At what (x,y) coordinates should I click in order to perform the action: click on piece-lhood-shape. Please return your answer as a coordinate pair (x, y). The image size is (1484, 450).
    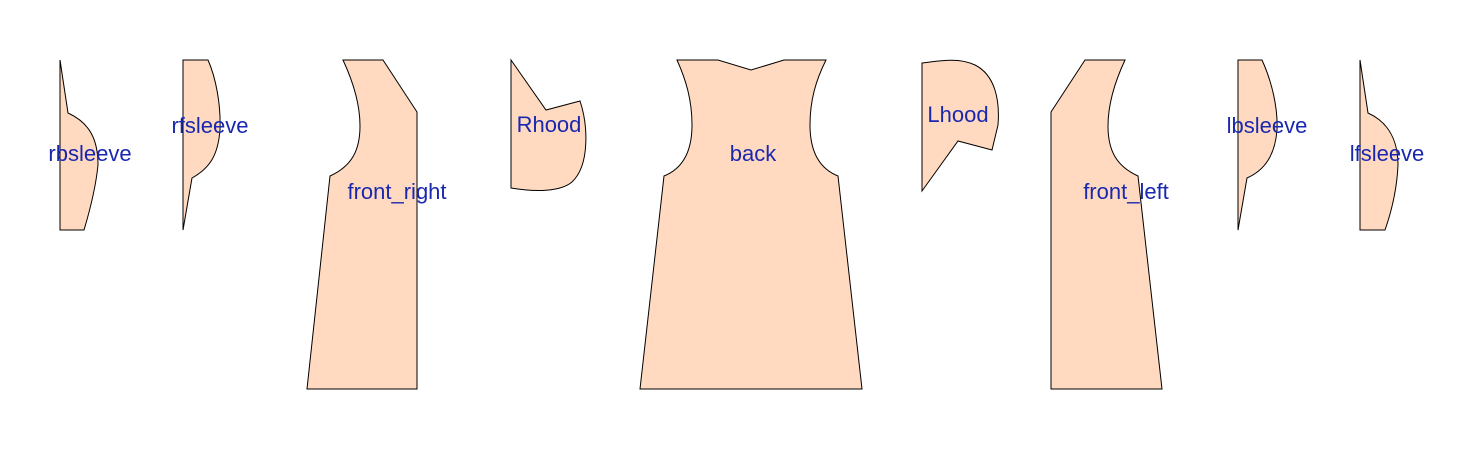
    Looking at the image, I should click on (960, 126).